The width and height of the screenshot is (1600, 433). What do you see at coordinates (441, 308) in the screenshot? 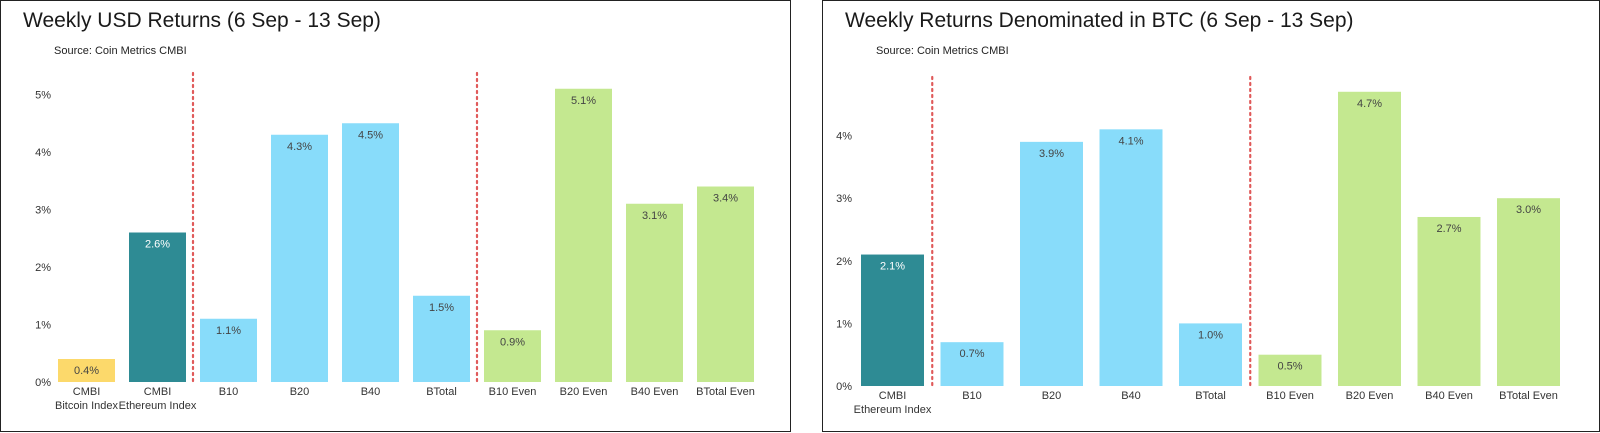
I see `data-label: 1.5%` at bounding box center [441, 308].